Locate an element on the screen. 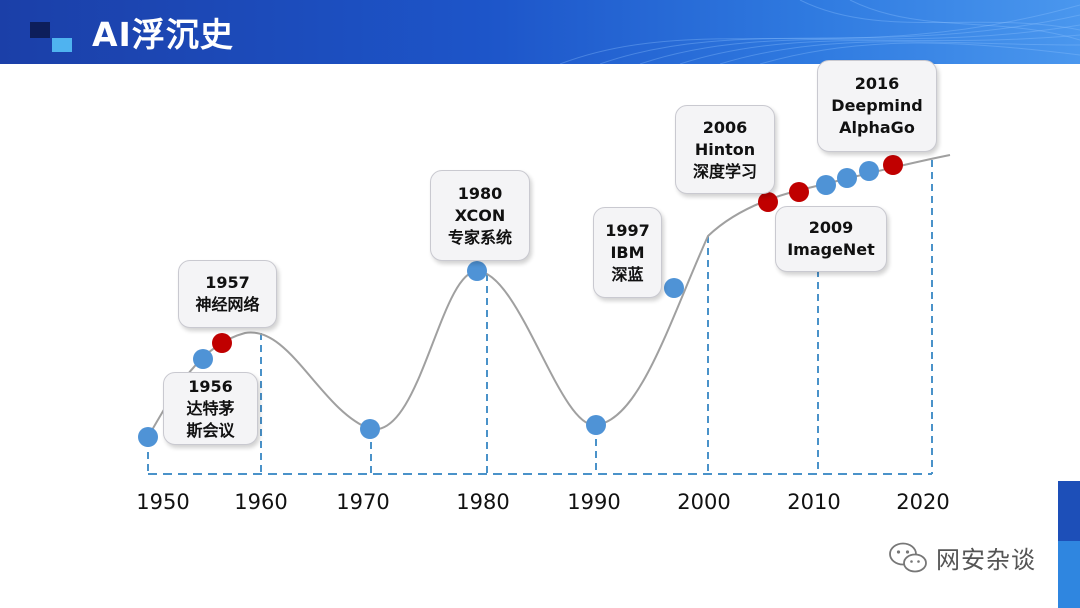  callout-line: 2016 is located at coordinates (877, 83).